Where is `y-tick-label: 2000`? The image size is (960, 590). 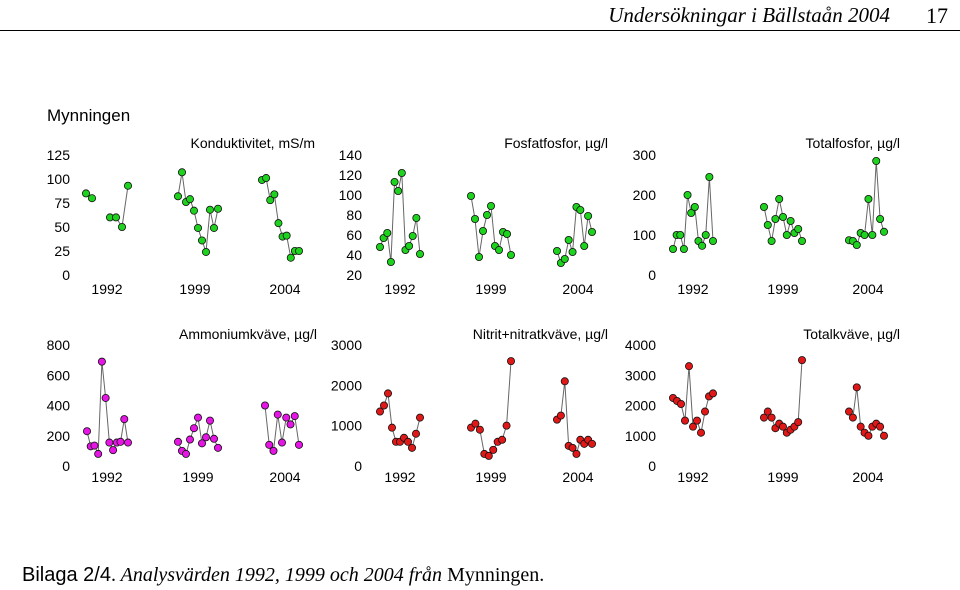 y-tick-label: 2000 is located at coordinates (640, 406).